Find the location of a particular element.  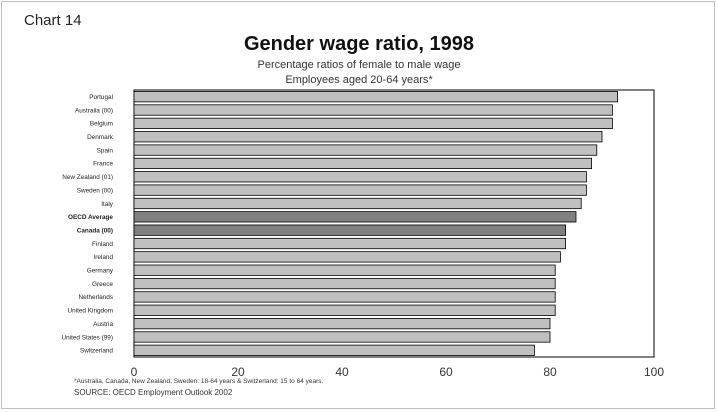

x-tick-label: 40 is located at coordinates (342, 372).